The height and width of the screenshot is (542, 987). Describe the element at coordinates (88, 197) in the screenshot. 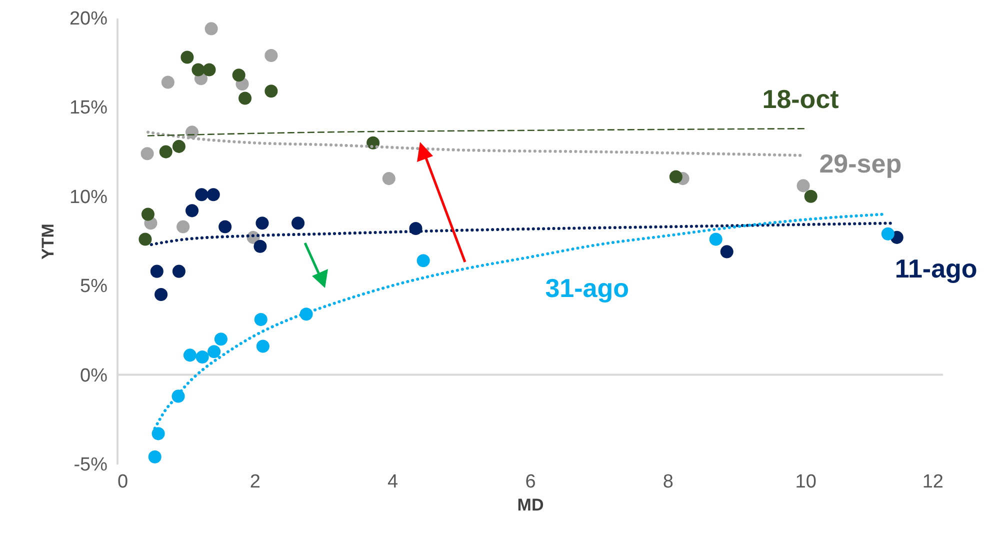

I see `y-tick-label: 10%` at that location.